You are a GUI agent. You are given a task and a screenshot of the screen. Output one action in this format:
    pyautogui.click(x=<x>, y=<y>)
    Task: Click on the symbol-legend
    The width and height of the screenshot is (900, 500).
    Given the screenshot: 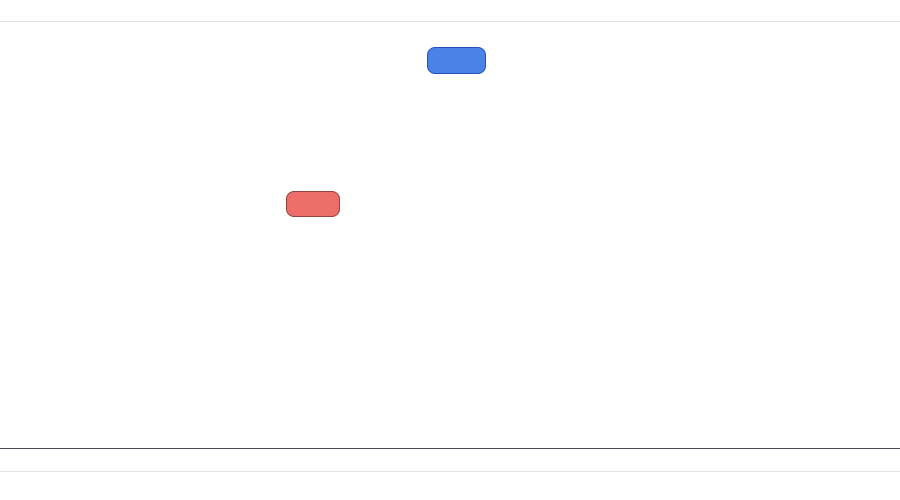 What is the action you would take?
    pyautogui.click(x=14, y=36)
    